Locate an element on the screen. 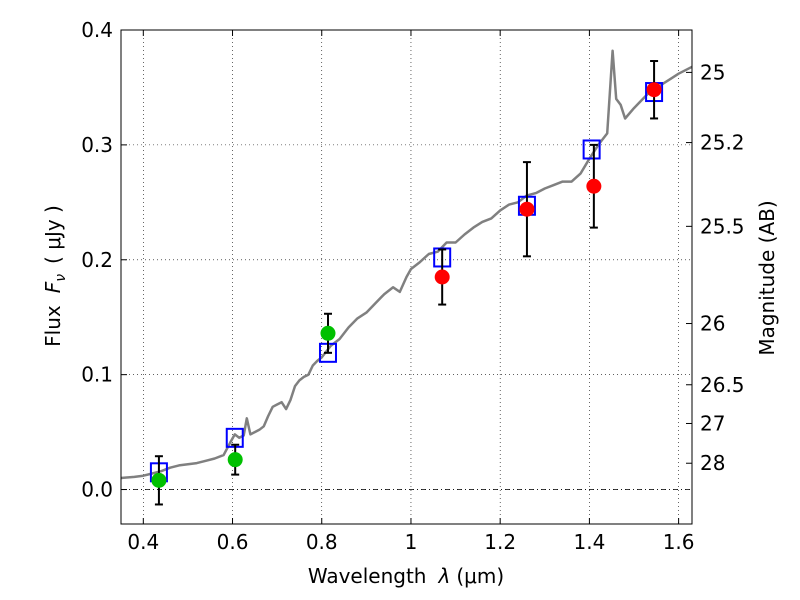  right-tick-label: 27 is located at coordinates (712, 423).